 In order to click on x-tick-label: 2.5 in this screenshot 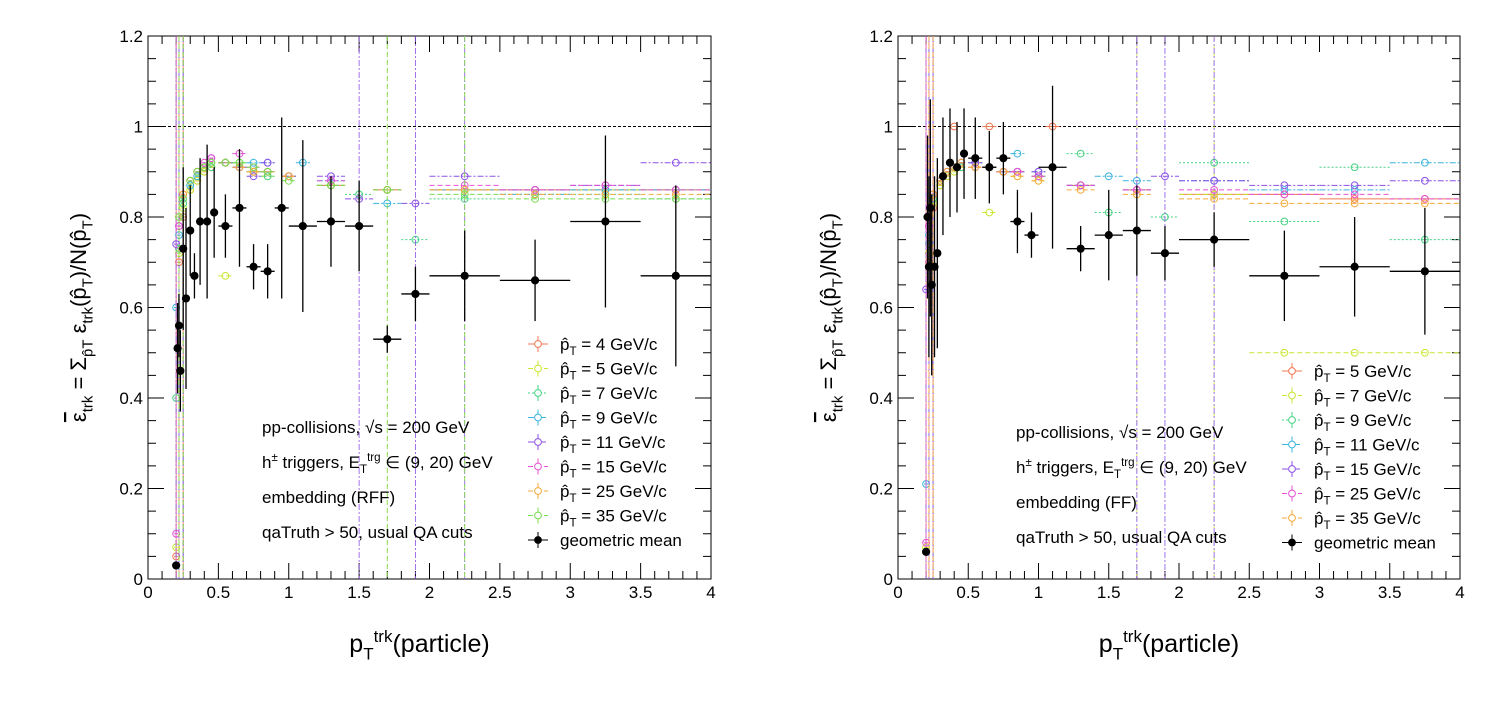, I will do `click(1249, 592)`.